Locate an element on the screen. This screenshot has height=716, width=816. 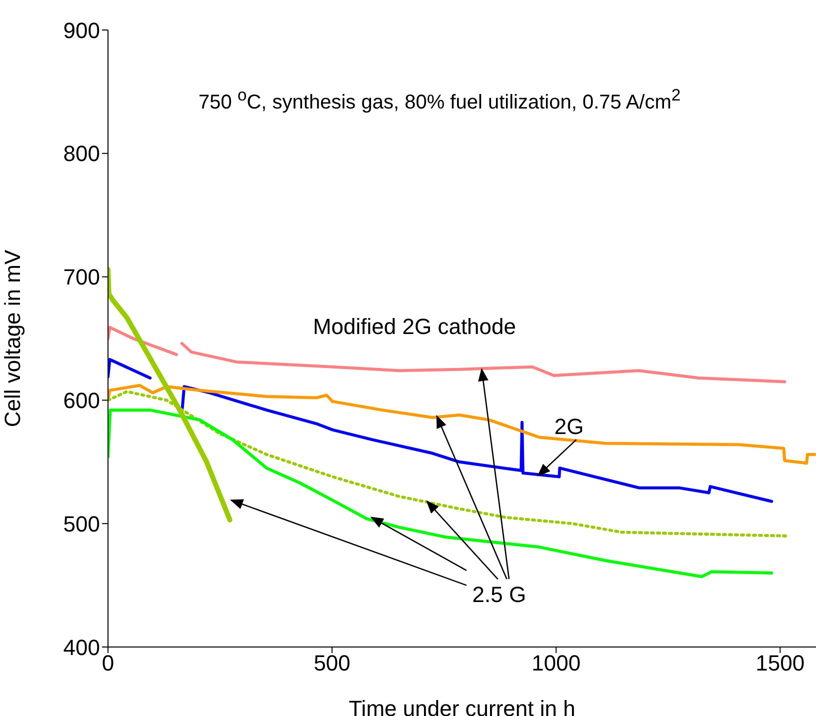
annotation: 2G is located at coordinates (569, 427).